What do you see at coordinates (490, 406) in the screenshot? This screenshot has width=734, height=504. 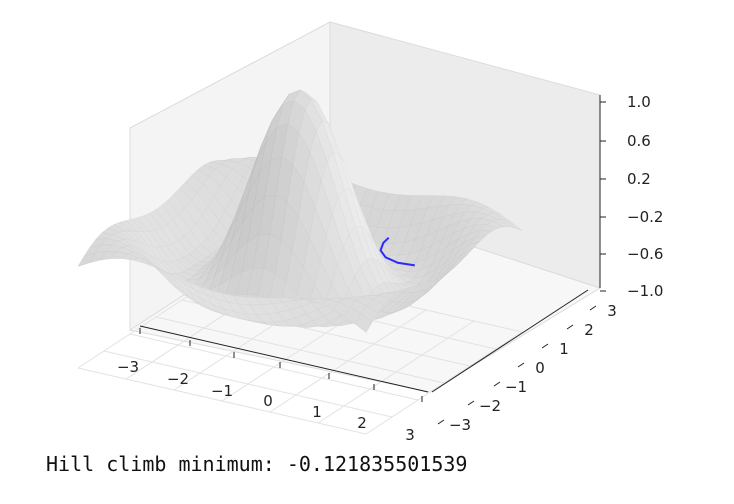 I see `y-tick-label: −2` at bounding box center [490, 406].